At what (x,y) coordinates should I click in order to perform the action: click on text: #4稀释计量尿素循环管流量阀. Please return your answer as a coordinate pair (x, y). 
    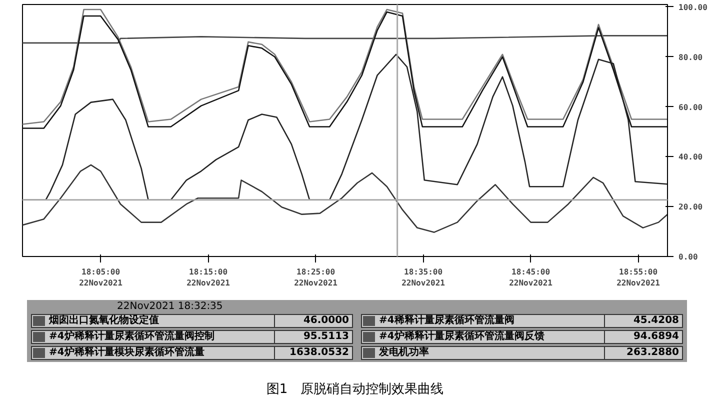
    Looking at the image, I should click on (447, 321).